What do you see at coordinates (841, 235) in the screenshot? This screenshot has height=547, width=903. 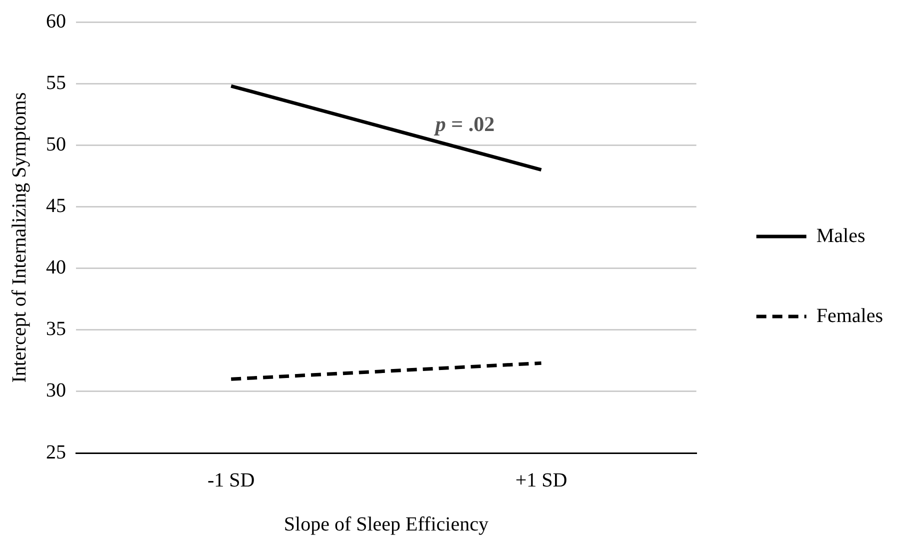 I see `legend-label: Males` at bounding box center [841, 235].